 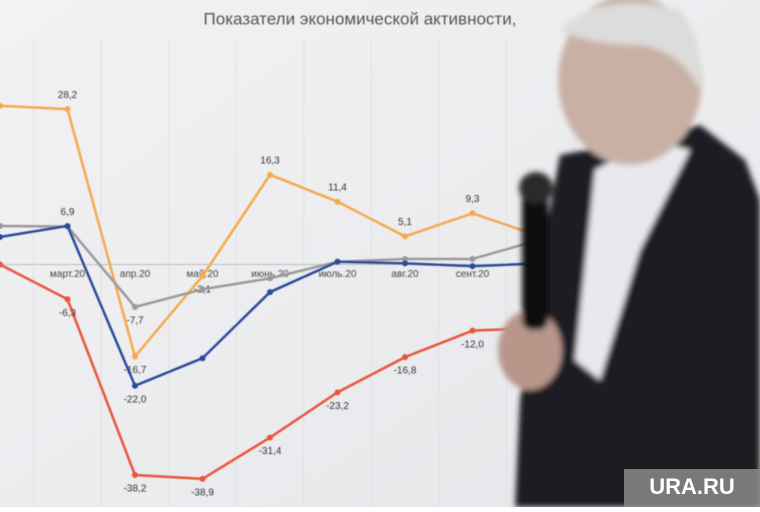 What do you see at coordinates (135, 321) in the screenshot?
I see `data-label: -7,7` at bounding box center [135, 321].